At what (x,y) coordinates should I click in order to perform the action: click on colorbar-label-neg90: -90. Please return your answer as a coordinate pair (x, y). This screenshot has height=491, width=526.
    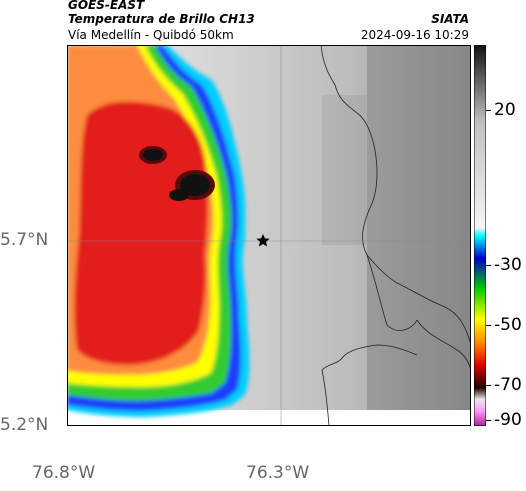
    Looking at the image, I should click on (508, 420).